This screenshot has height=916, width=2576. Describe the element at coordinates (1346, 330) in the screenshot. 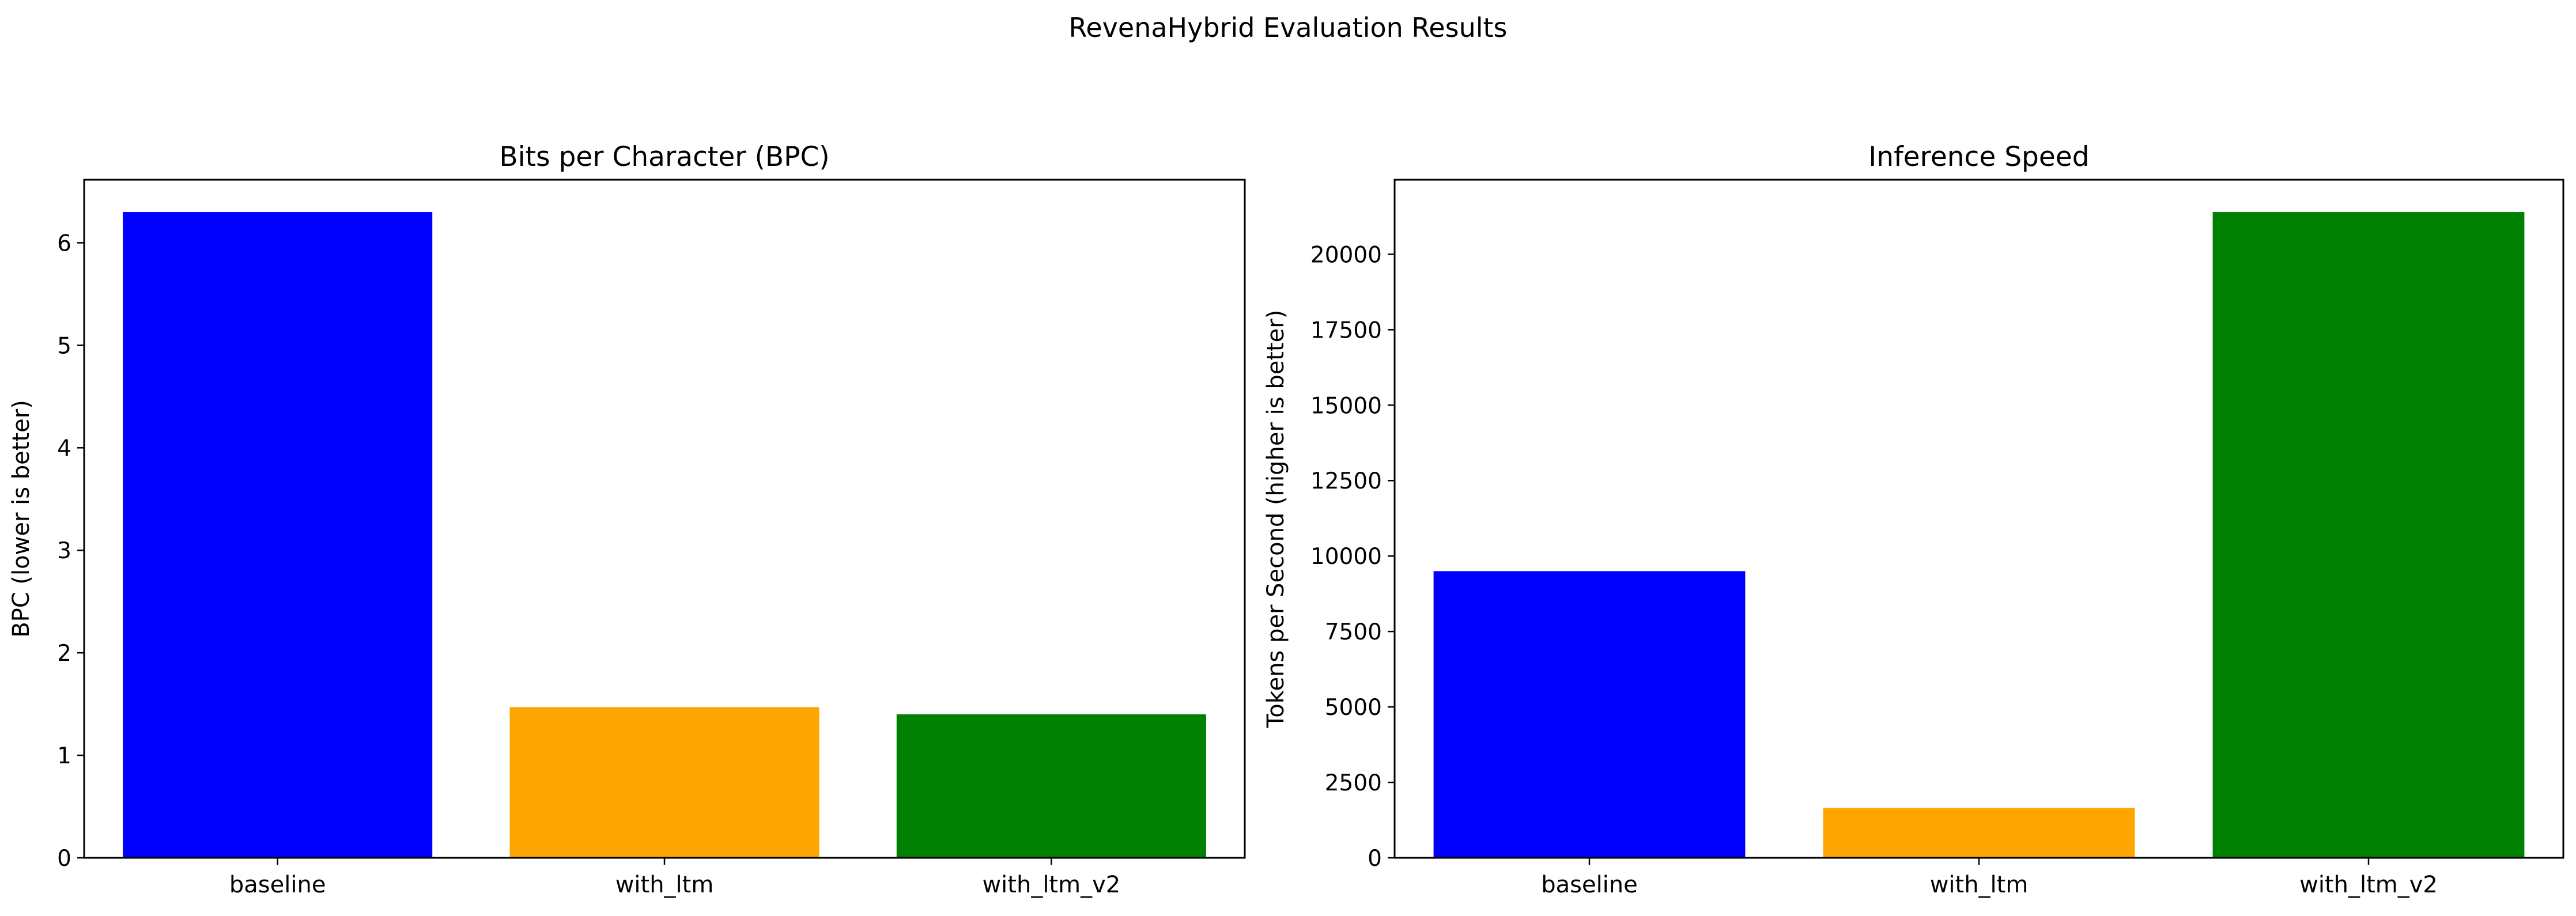

I see `y-tick-label: 17500` at that location.